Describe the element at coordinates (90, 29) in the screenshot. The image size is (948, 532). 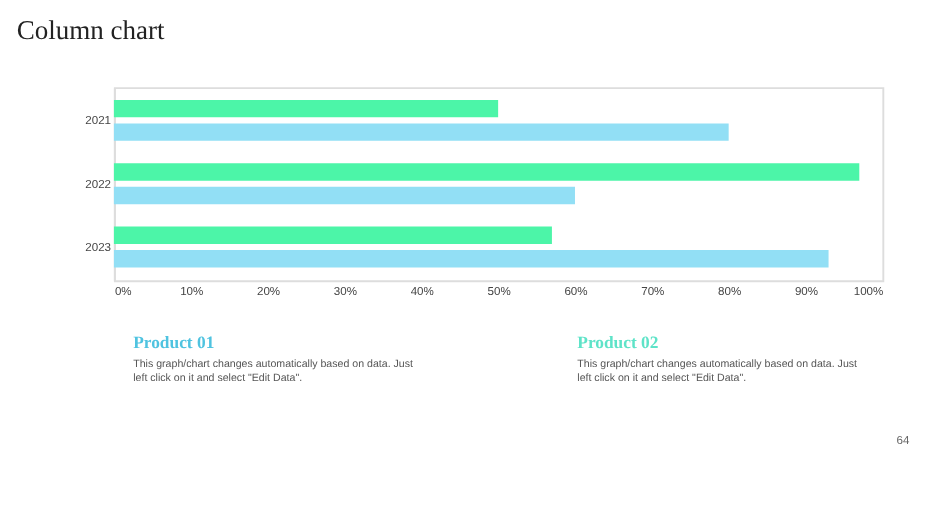
I see `chart-title: Column chart` at that location.